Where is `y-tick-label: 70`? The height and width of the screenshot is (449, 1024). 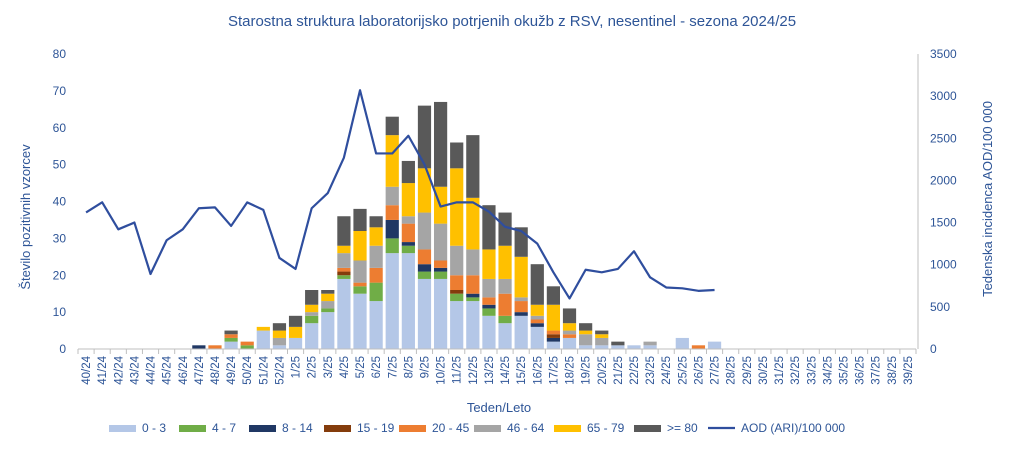 y-tick-label: 70 is located at coordinates (60, 91).